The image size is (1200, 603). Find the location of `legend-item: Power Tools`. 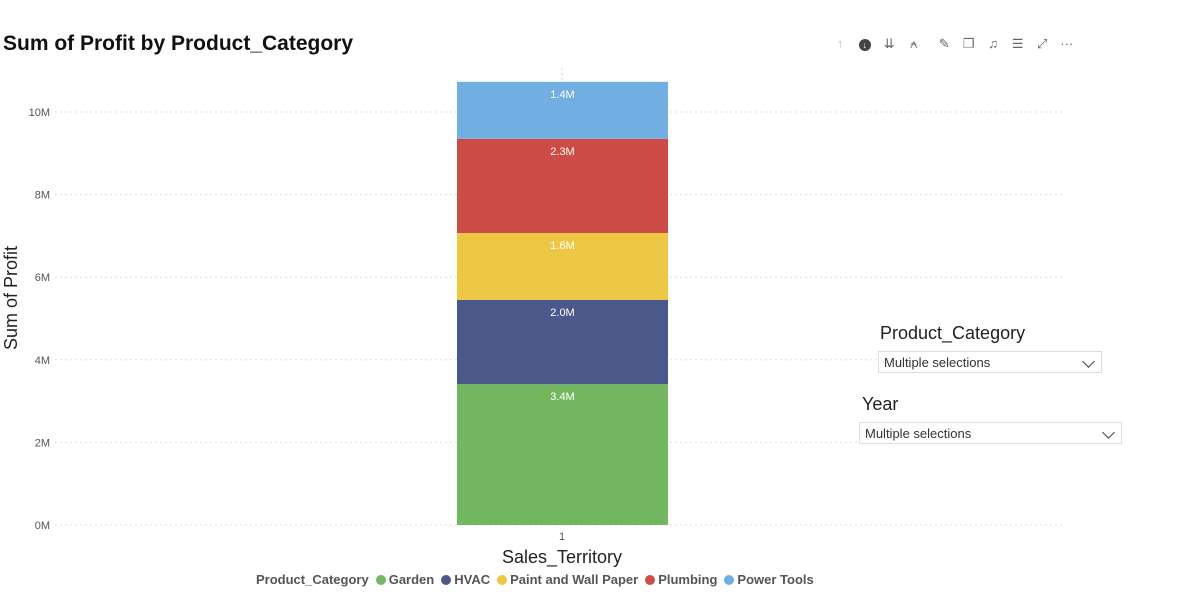

legend-item: Power Tools is located at coordinates (769, 579).